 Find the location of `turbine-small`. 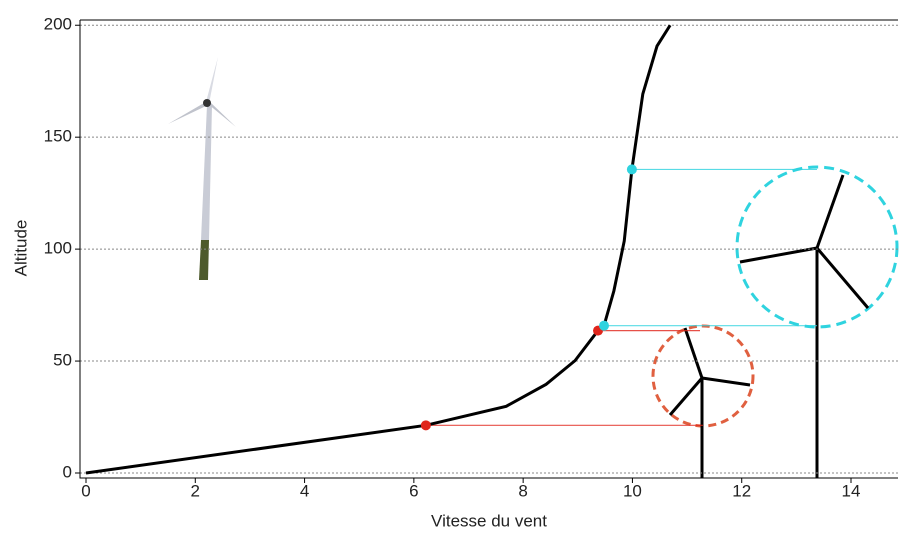

turbine-small is located at coordinates (703, 401).